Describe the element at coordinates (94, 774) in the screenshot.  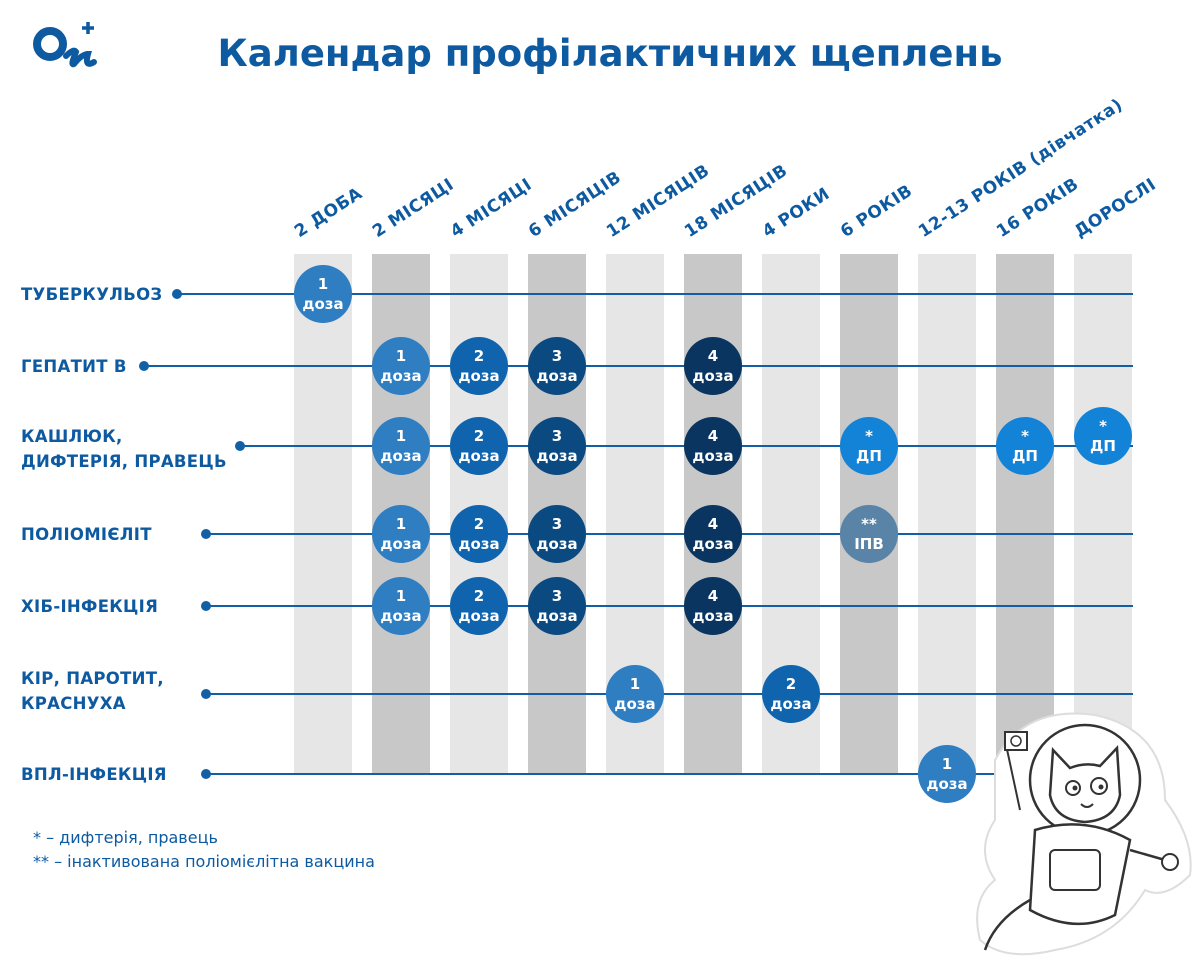
I see `vaccine-label: ВПЛ-ІНФЕКЦІЯ` at that location.